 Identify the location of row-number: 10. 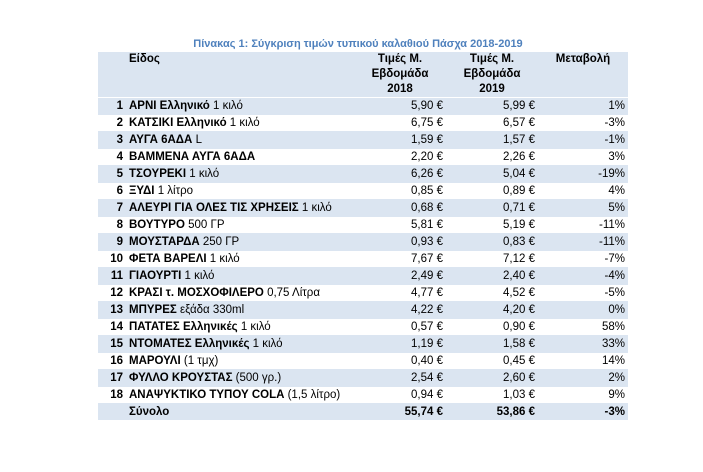
(112, 259).